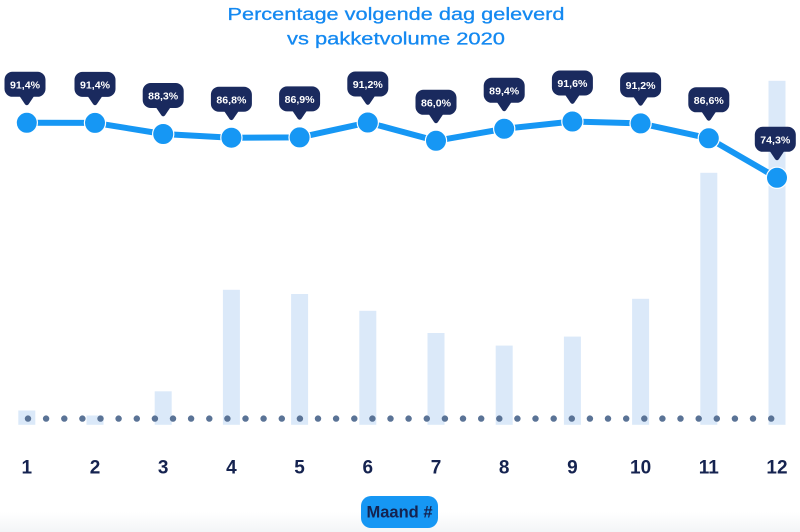 Image resolution: width=800 pixels, height=532 pixels. What do you see at coordinates (396, 38) in the screenshot?
I see `svg-text: vs pakketvolume 2020` at bounding box center [396, 38].